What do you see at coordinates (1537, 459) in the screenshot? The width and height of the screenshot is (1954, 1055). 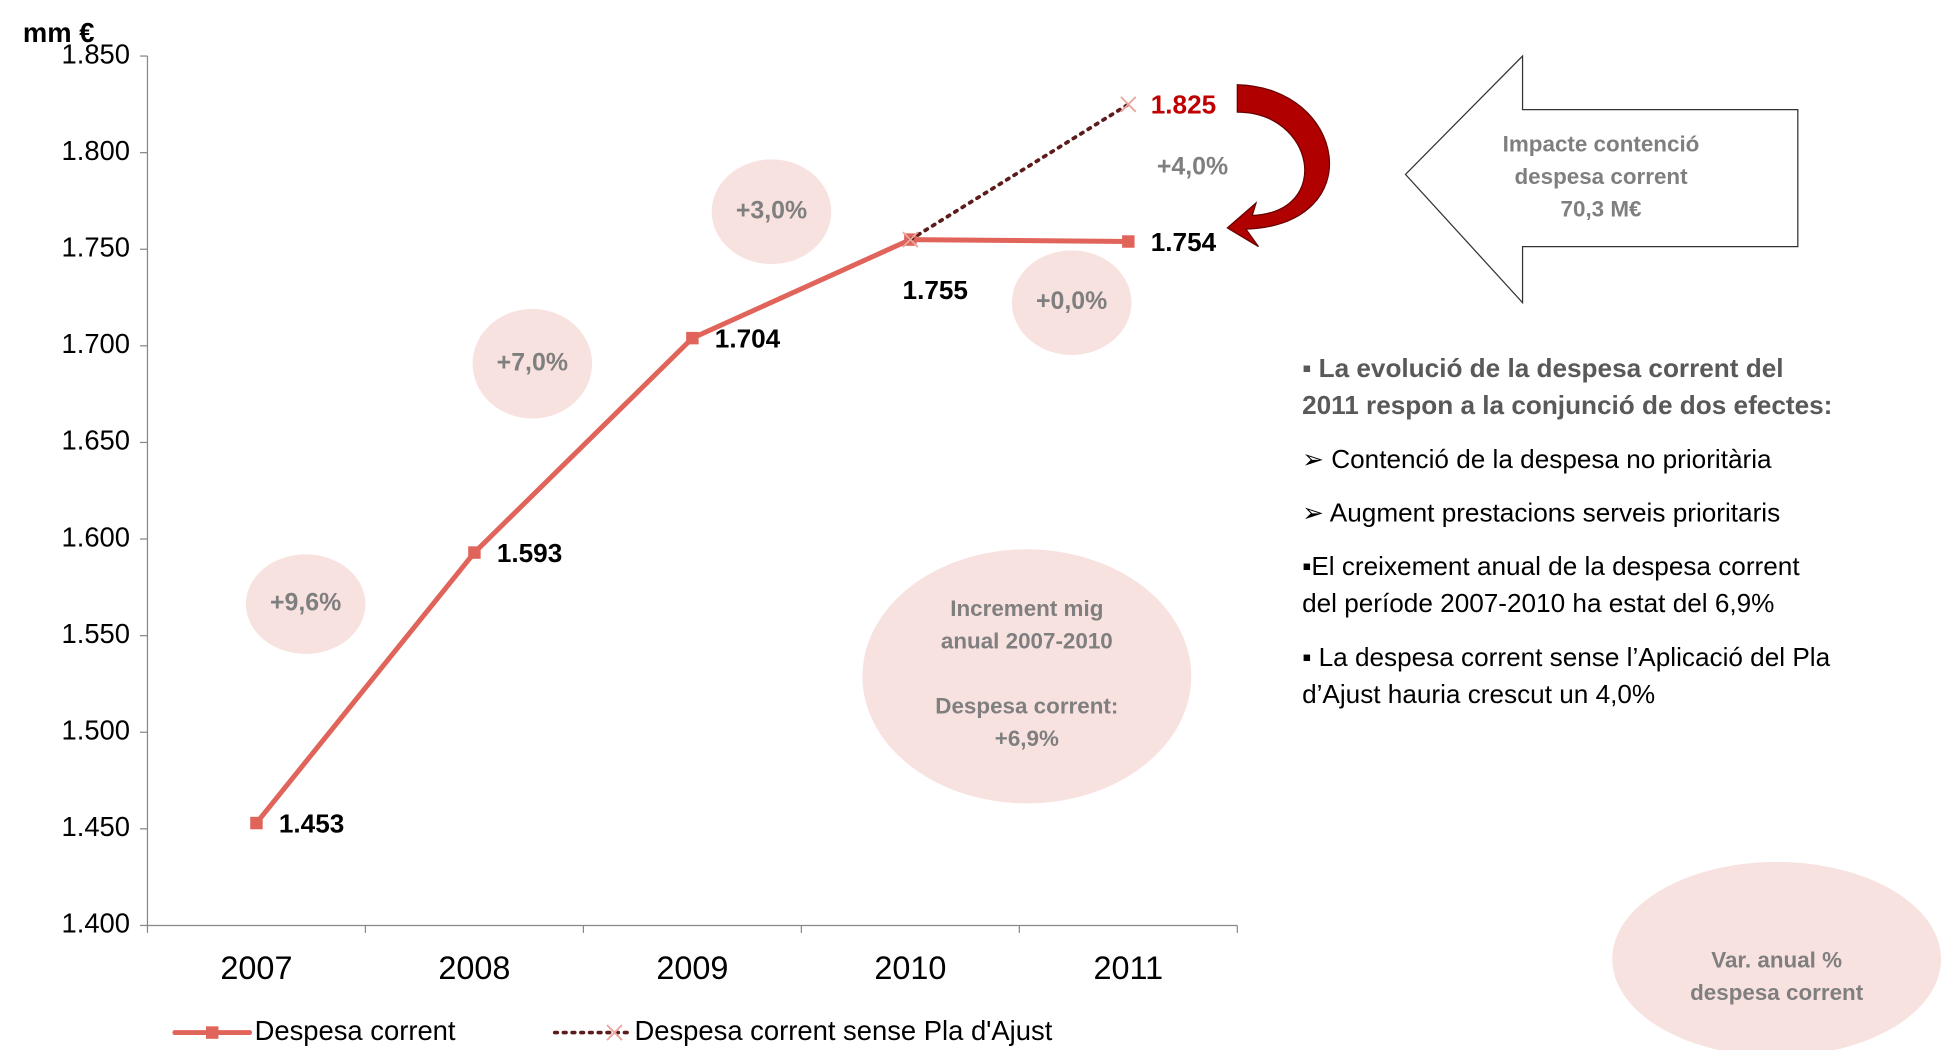 I see `note-text: ➢ Contenció de la despesa no prioritària` at bounding box center [1537, 459].